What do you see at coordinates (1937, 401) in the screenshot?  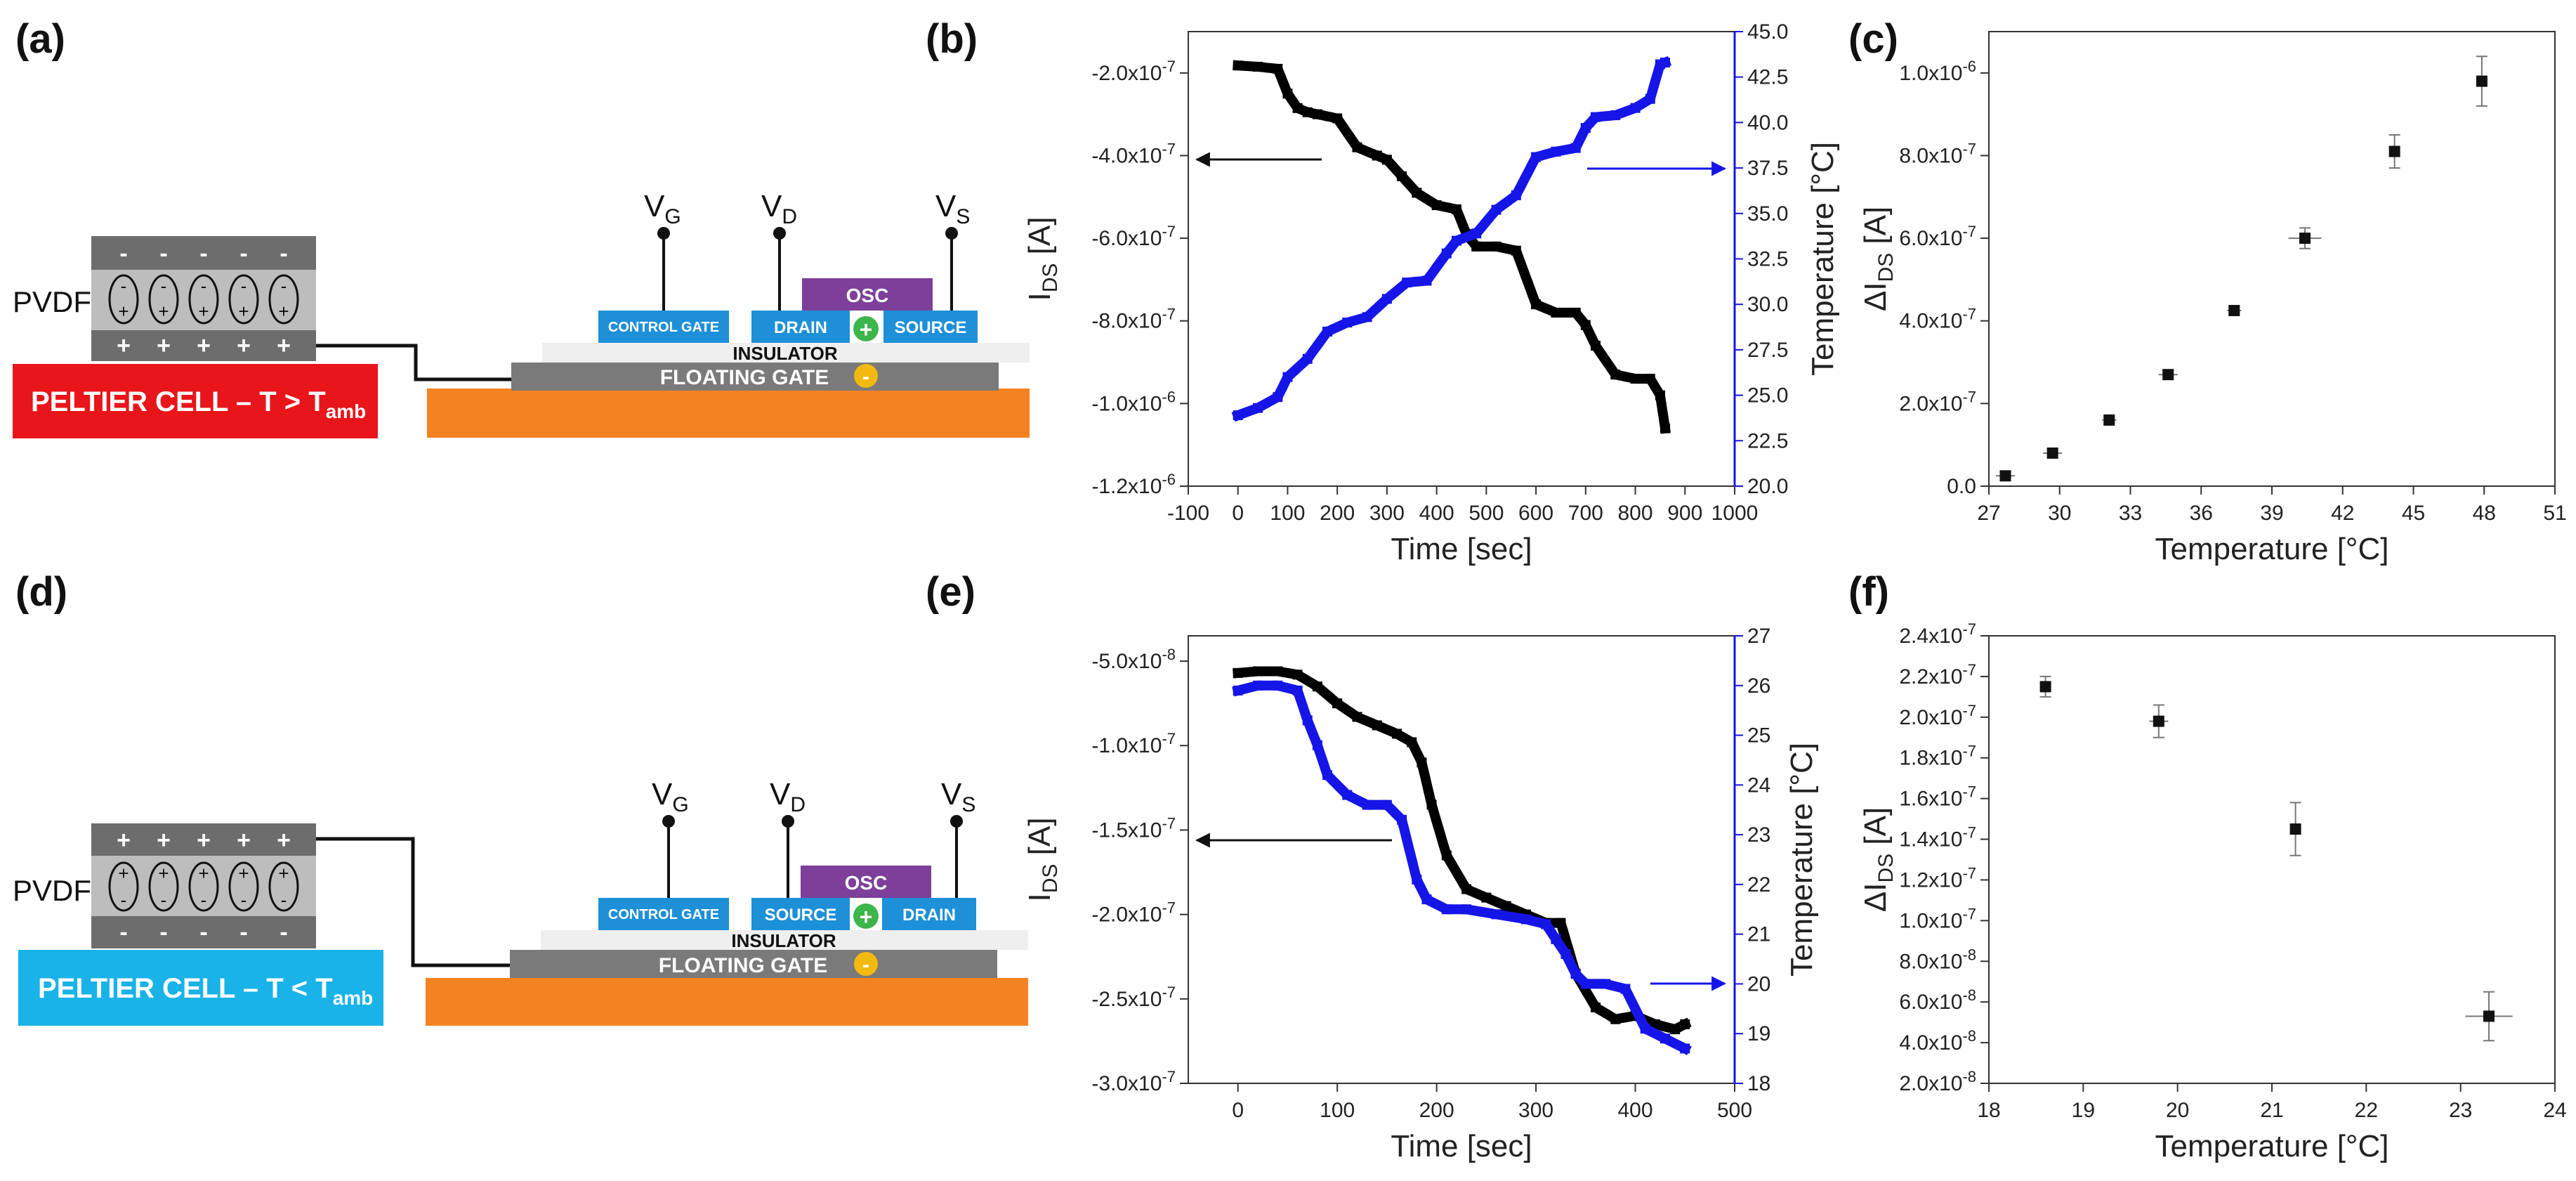 I see `y-tick-label: 2.0x10⁻⁷` at bounding box center [1937, 401].